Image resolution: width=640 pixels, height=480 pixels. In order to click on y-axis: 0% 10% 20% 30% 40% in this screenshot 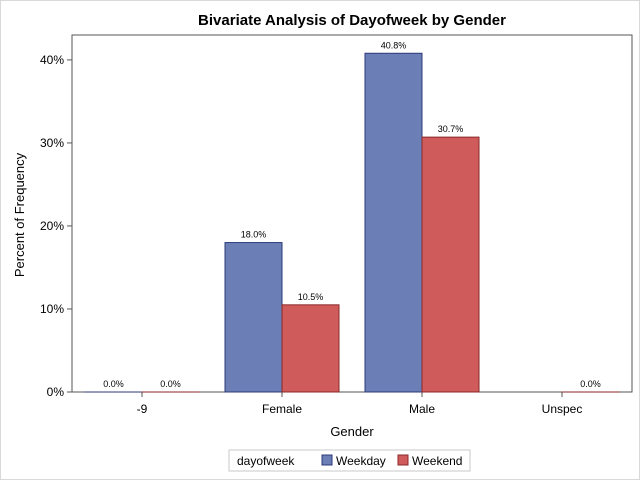, I will do `click(56, 226)`.